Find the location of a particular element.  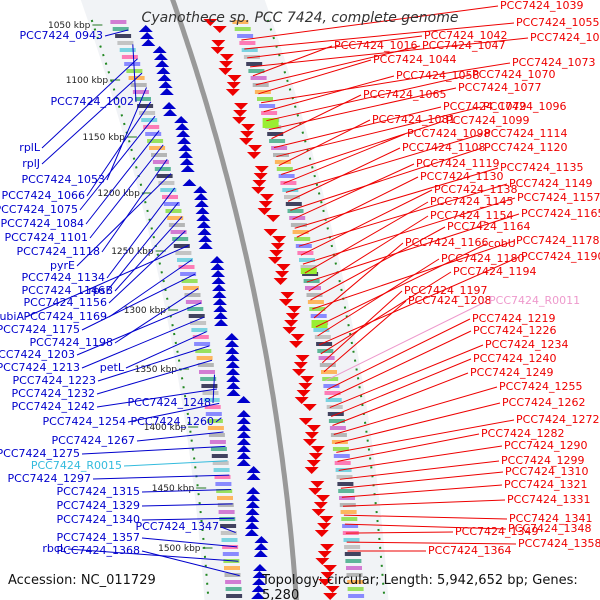

gene-label-right: PCC7424_1290 is located at coordinates (545, 445).